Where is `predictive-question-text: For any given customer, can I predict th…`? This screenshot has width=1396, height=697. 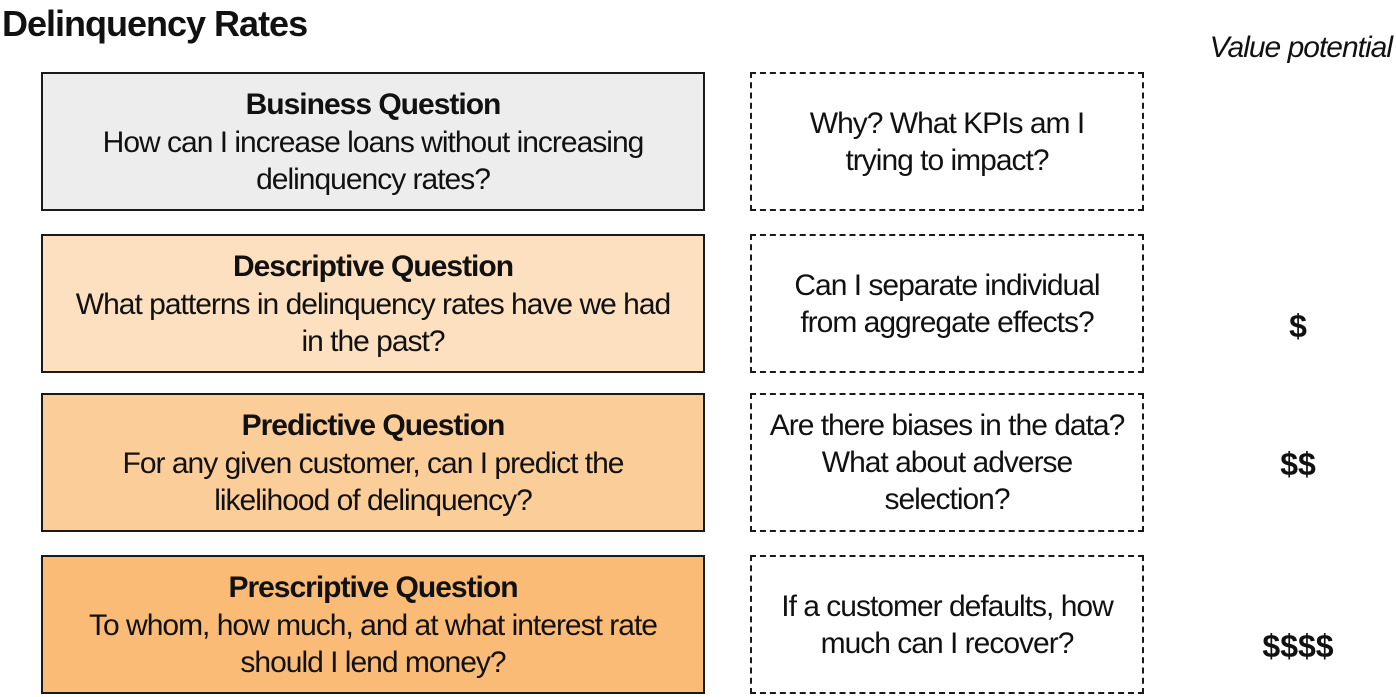 predictive-question-text: For any given customer, can I predict th… is located at coordinates (373, 481).